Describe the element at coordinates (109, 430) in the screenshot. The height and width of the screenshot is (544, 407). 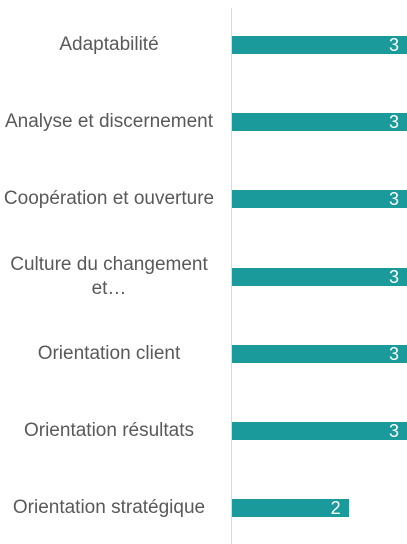
I see `category-label: Orientation résultats` at that location.